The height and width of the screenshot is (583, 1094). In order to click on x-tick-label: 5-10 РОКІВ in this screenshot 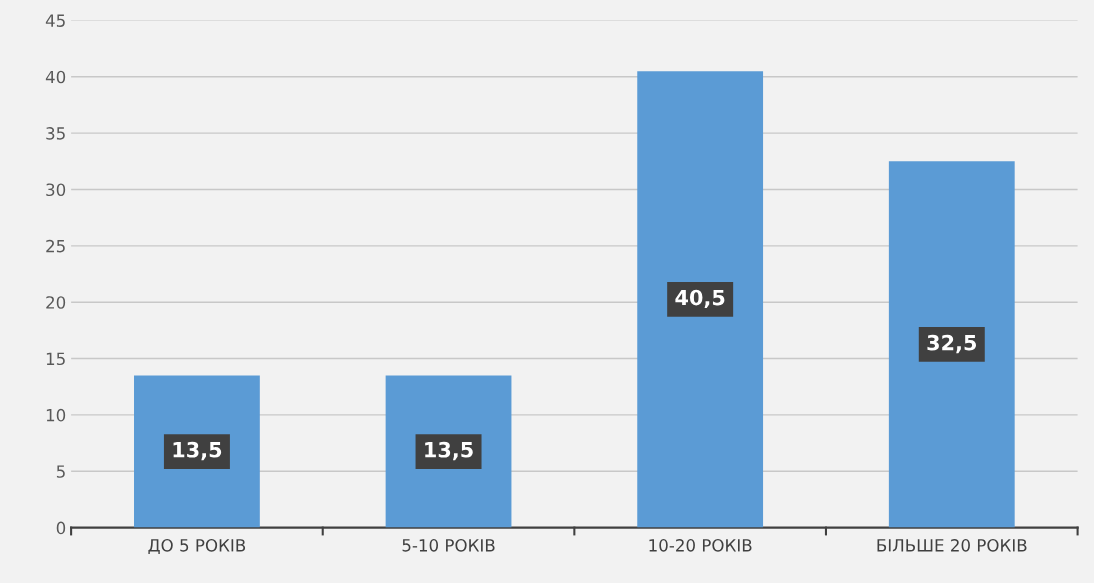, I will do `click(448, 545)`.